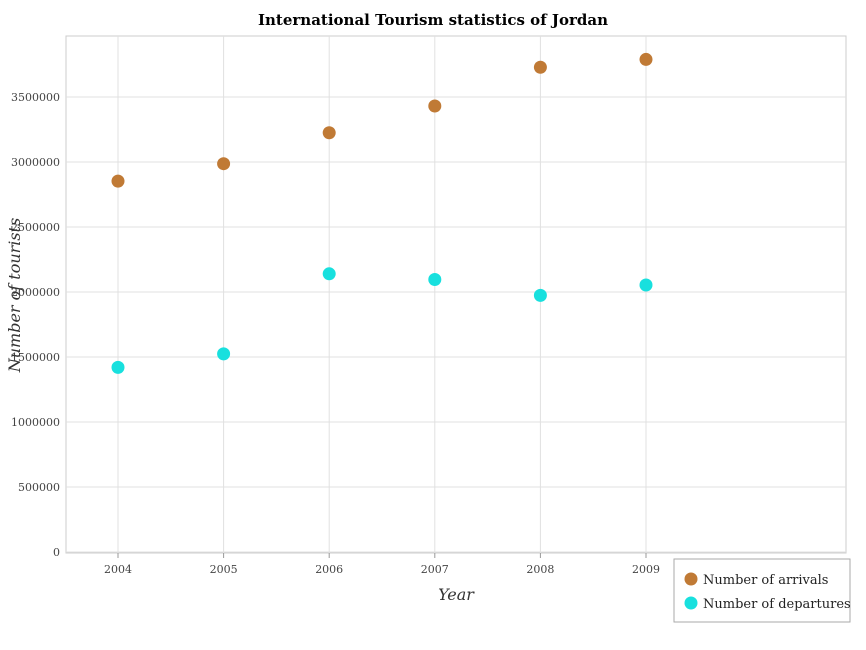  What do you see at coordinates (35, 292) in the screenshot?
I see `y-tick-label: 2000000` at bounding box center [35, 292].